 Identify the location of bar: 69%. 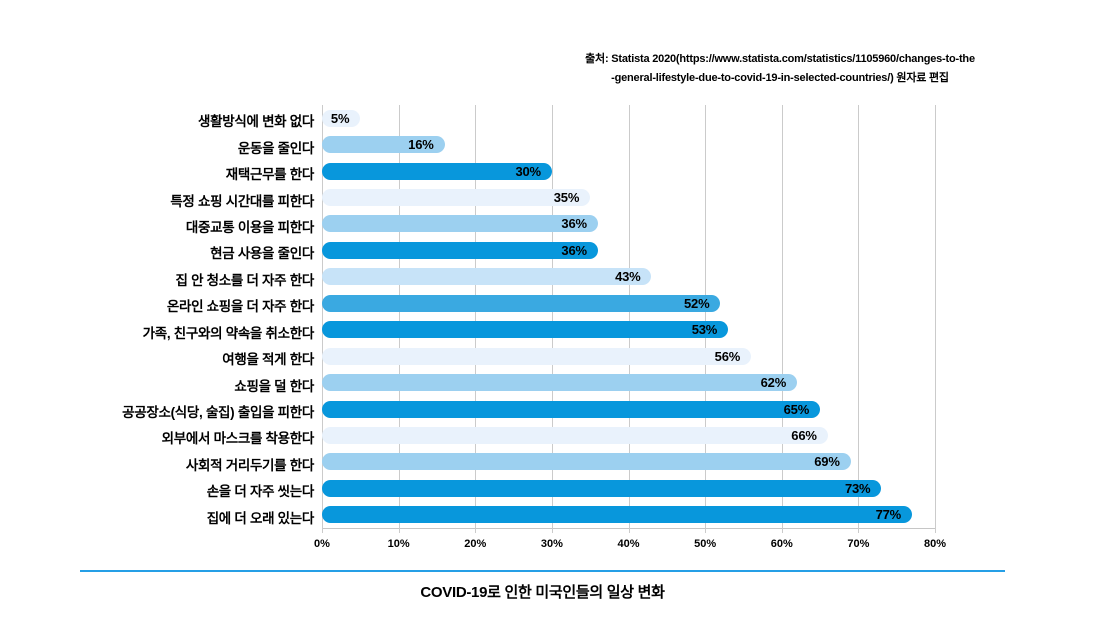
(586, 462).